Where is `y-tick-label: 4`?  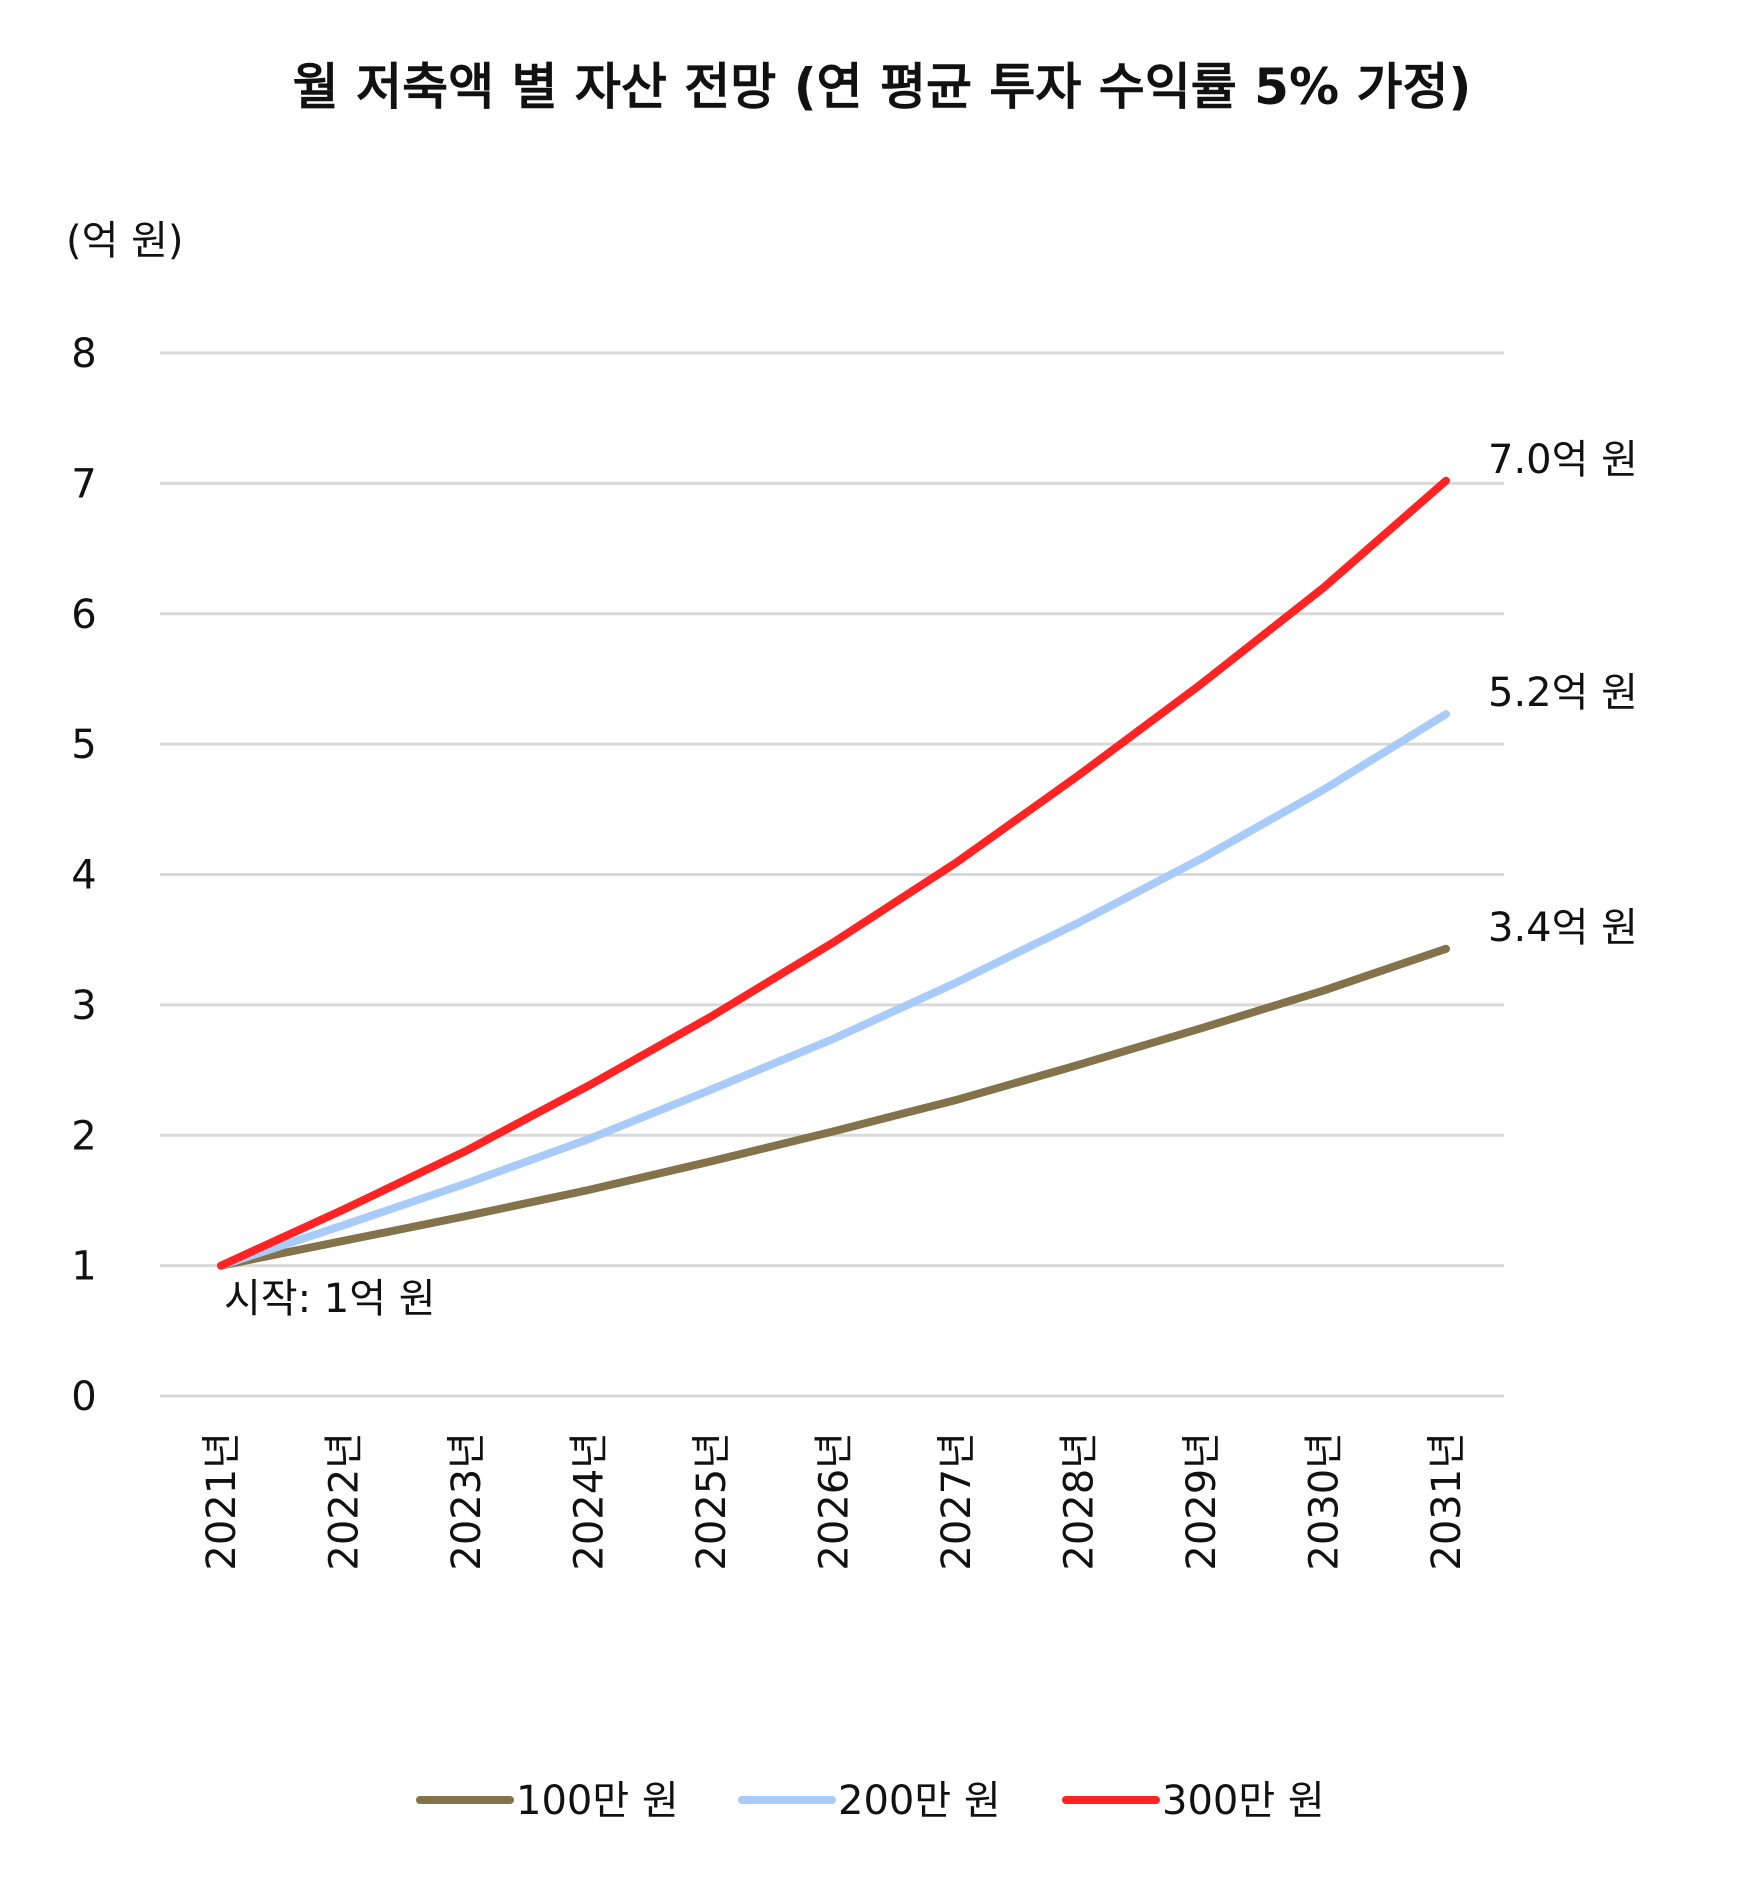 y-tick-label: 4 is located at coordinates (83, 876).